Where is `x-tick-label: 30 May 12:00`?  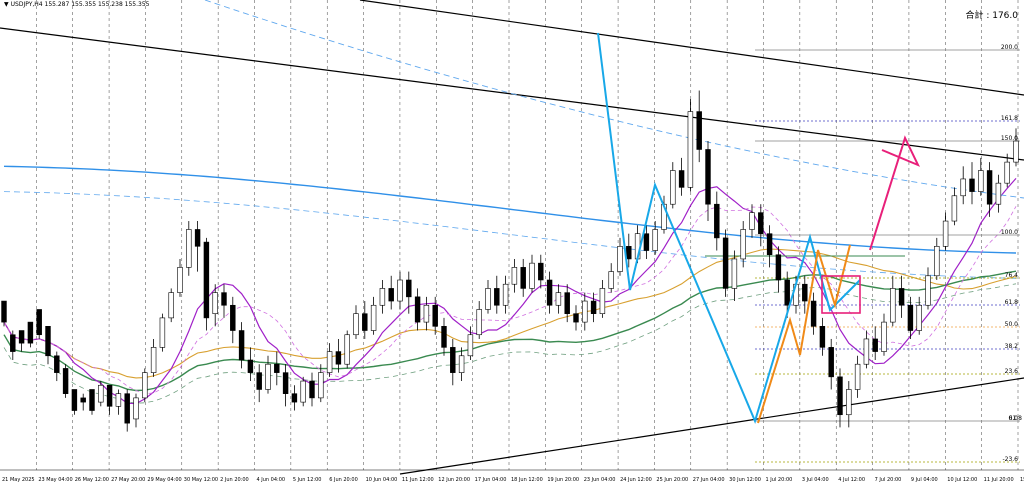
x-tick-label: 30 May 12:00 is located at coordinates (201, 480).